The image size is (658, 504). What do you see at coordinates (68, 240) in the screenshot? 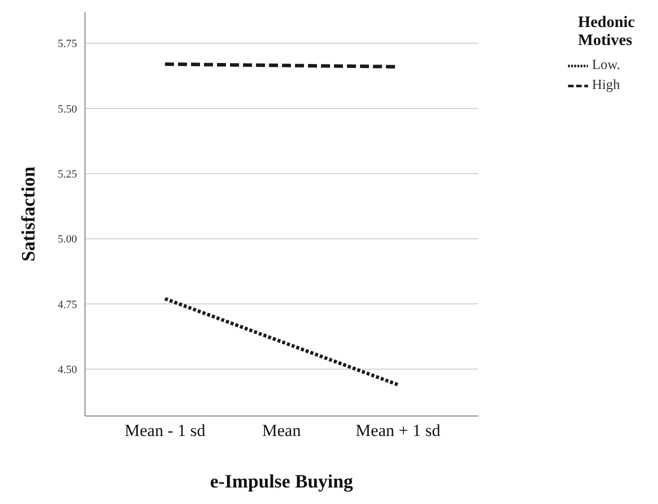
I see `y-tick-label: 5.00` at bounding box center [68, 240].